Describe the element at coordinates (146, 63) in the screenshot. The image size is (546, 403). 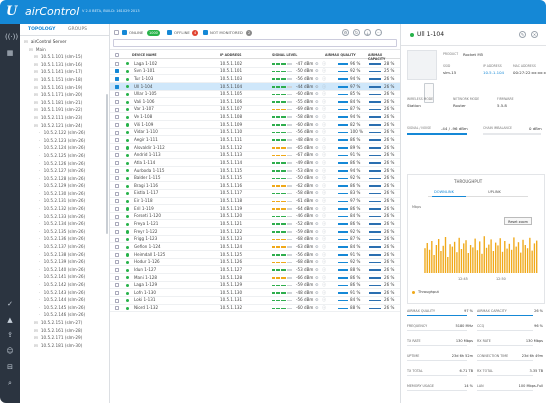
I see `device-name: Laga 1-102` at that location.